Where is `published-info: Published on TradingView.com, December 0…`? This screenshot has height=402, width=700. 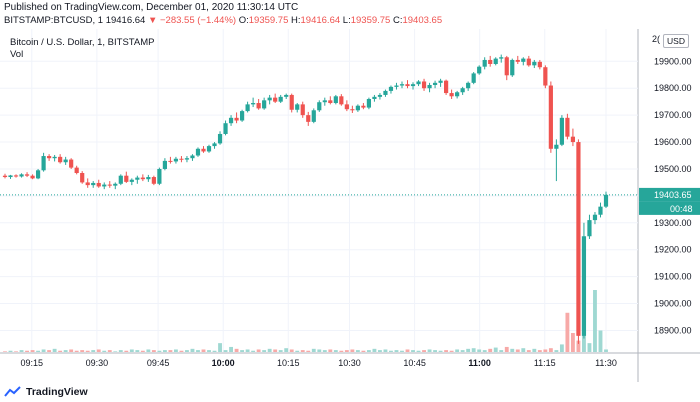 published-info: Published on TradingView.com, December 0… is located at coordinates (151, 7).